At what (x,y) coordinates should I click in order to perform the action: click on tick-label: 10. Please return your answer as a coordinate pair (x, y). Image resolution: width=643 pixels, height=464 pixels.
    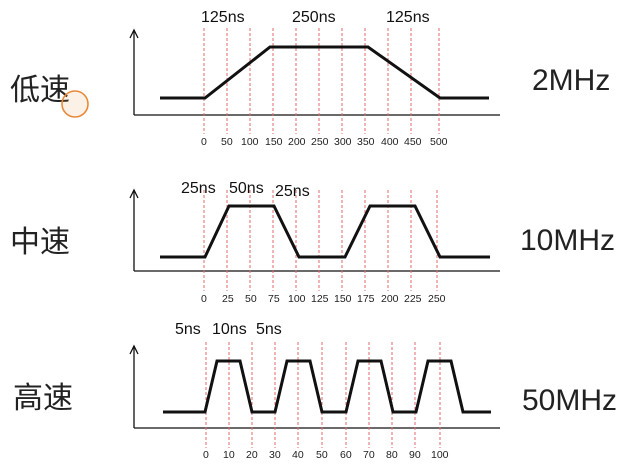
    Looking at the image, I should click on (229, 455).